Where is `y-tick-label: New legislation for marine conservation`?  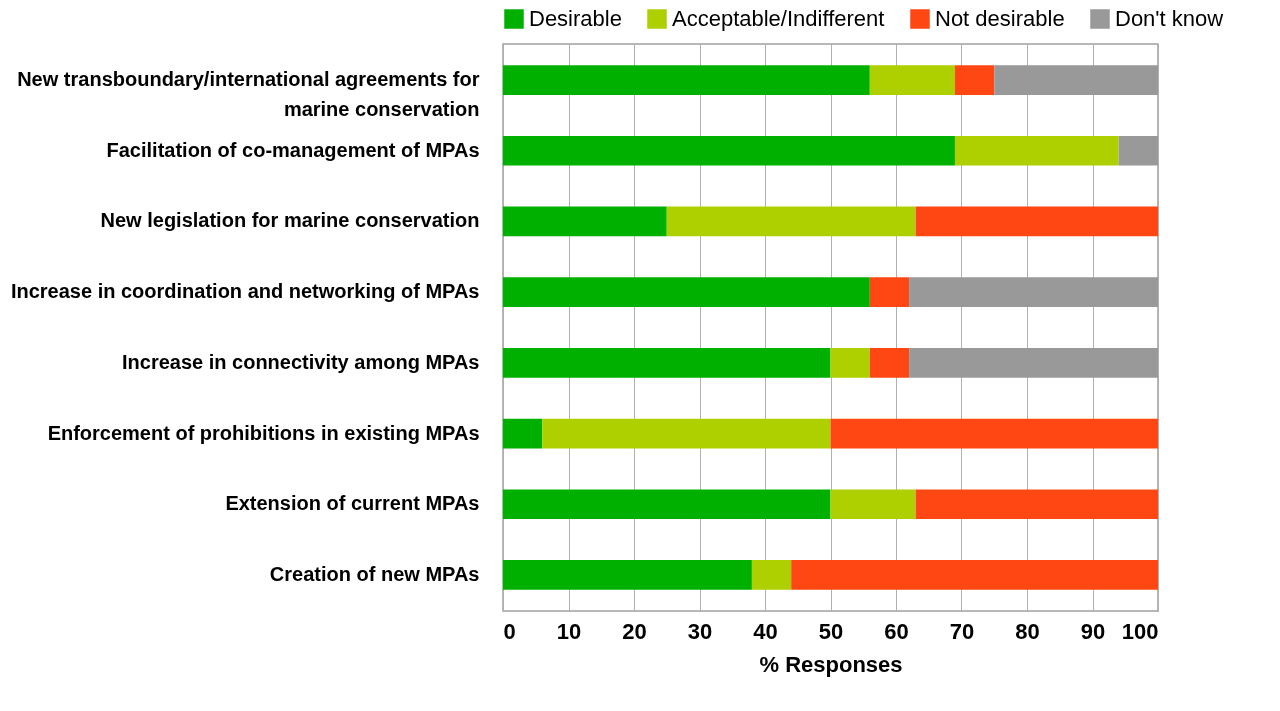 y-tick-label: New legislation for marine conservation is located at coordinates (290, 220).